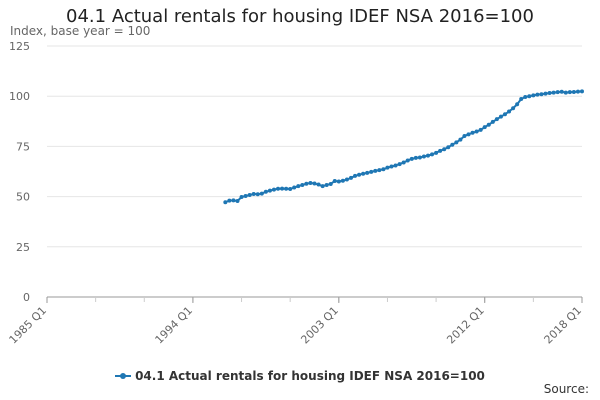 This screenshot has width=600, height=400. What do you see at coordinates (123, 376) in the screenshot?
I see `legend-line-icon` at bounding box center [123, 376].